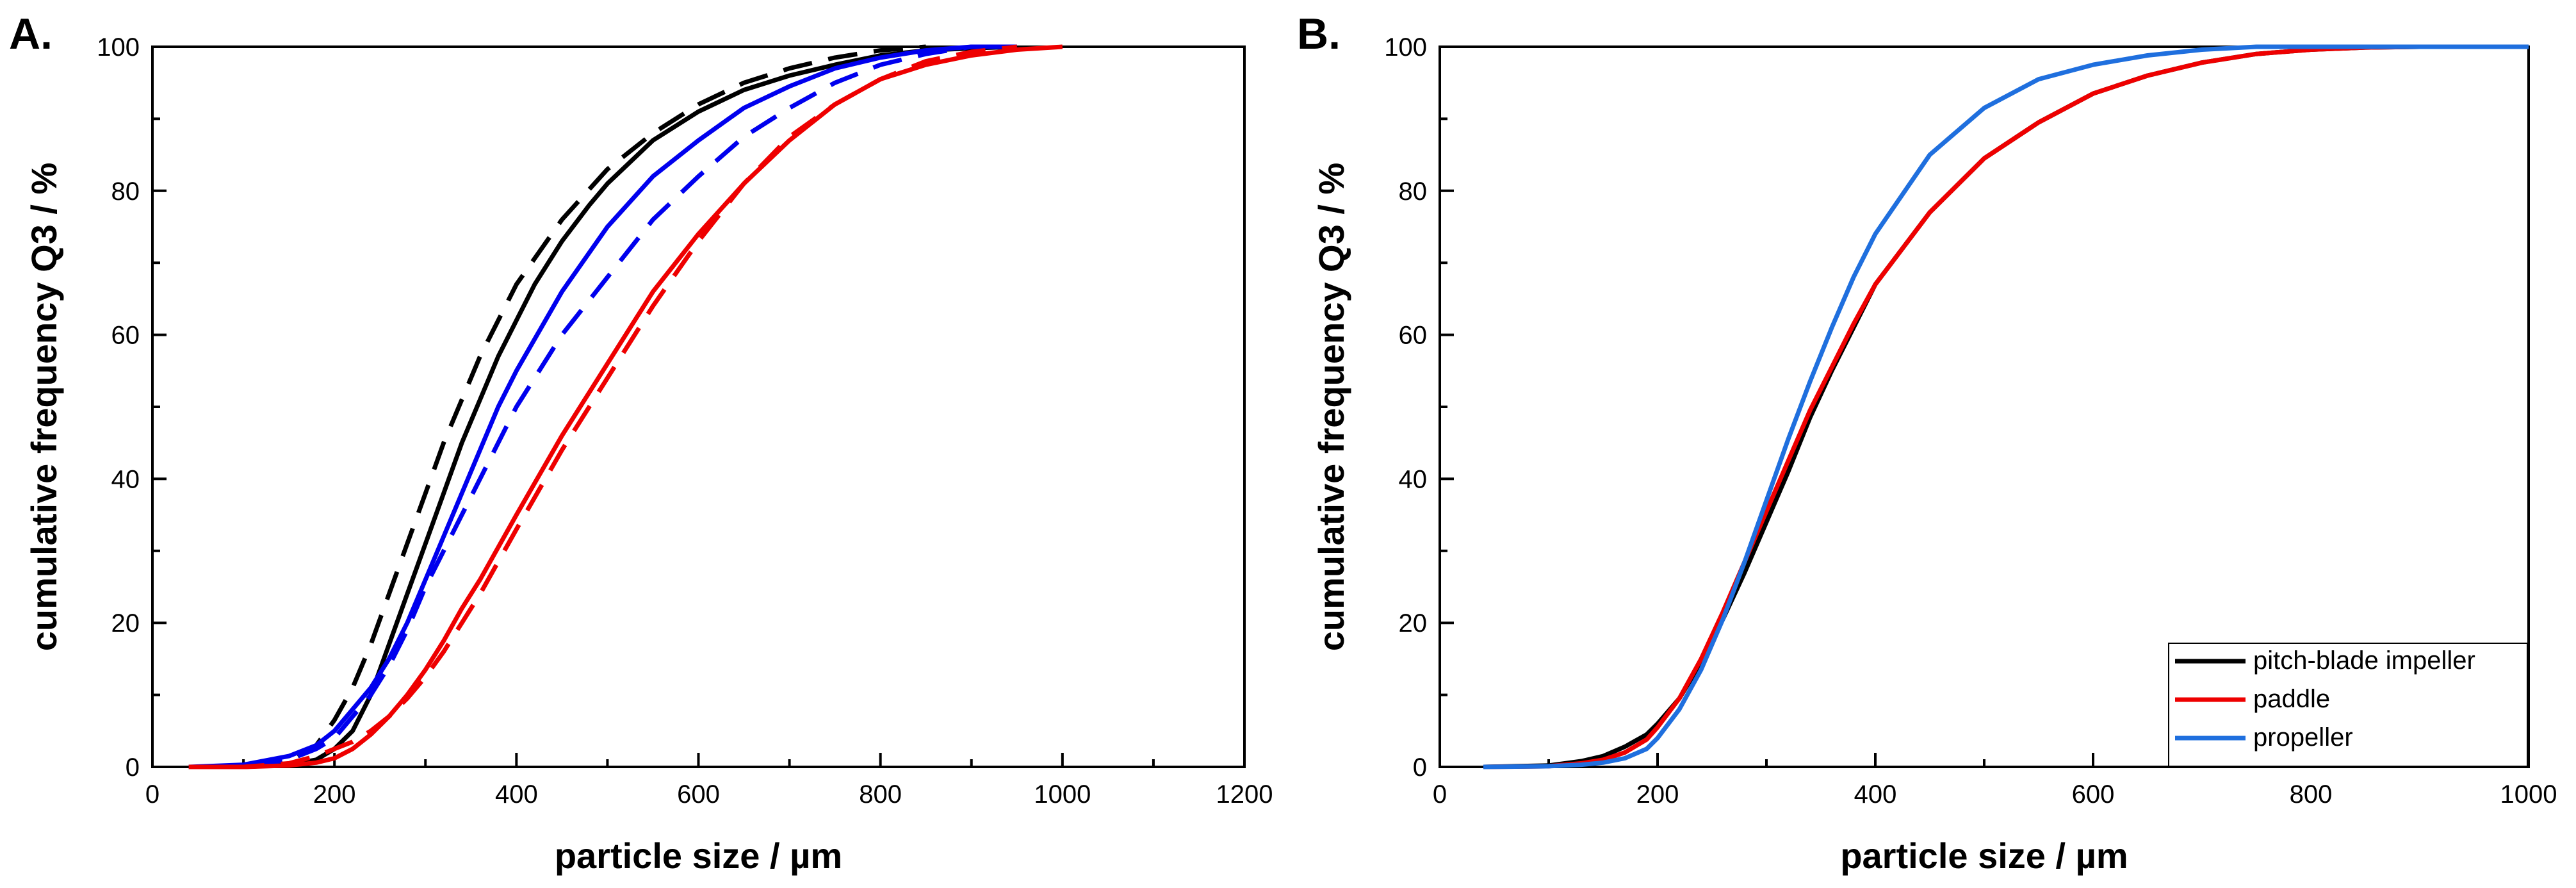 The height and width of the screenshot is (888, 2576). What do you see at coordinates (1062, 794) in the screenshot?
I see `x-tick-label-a: 1000` at bounding box center [1062, 794].